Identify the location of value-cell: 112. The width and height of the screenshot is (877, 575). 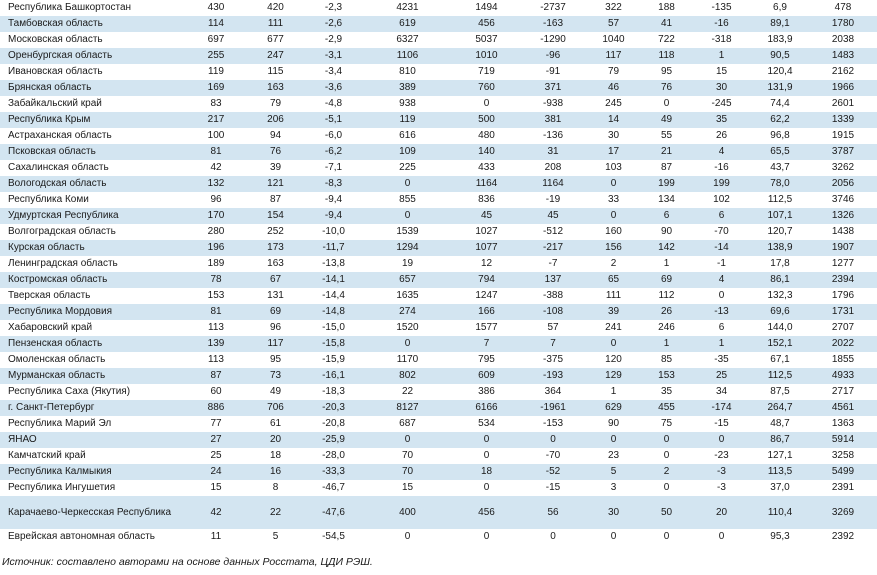
(666, 296).